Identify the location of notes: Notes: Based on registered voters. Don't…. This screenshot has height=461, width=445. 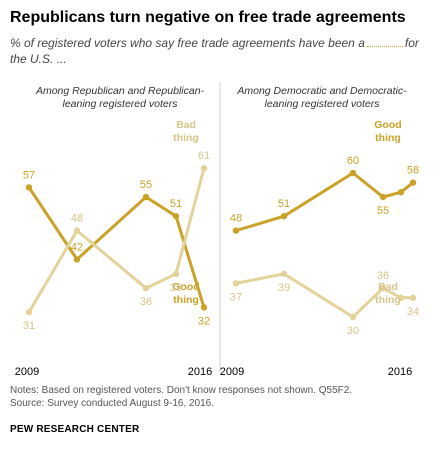
(181, 397).